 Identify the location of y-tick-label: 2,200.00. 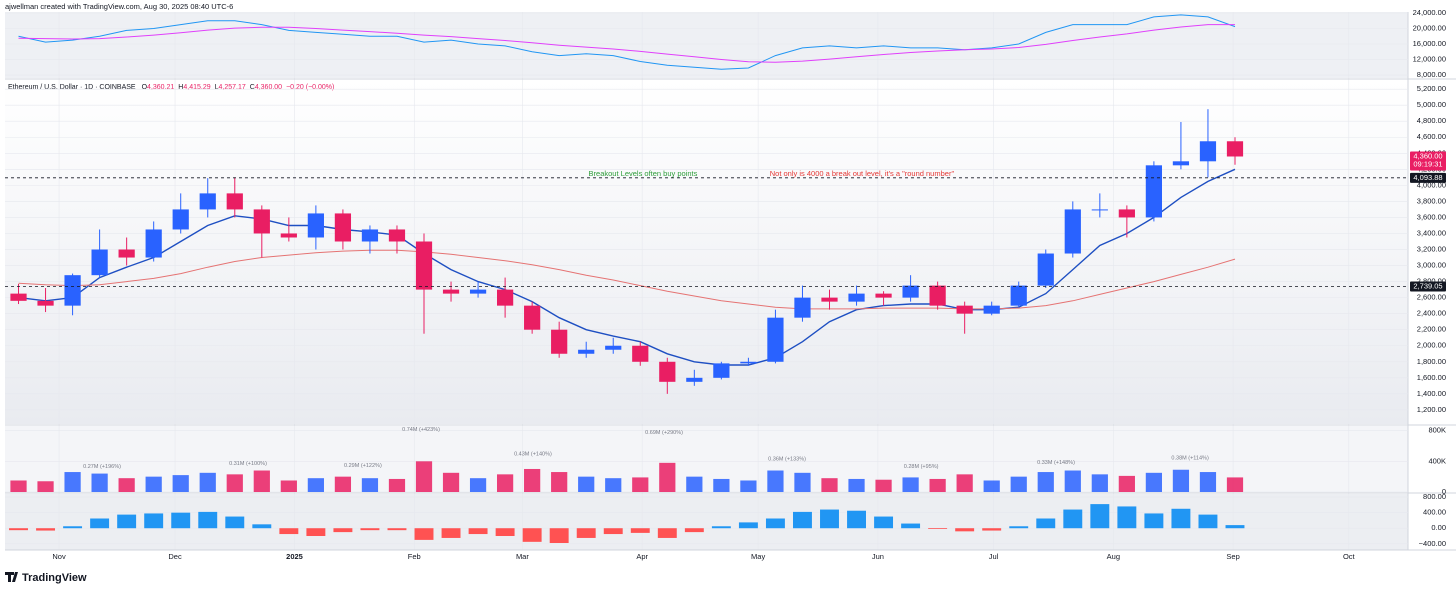
(1431, 329).